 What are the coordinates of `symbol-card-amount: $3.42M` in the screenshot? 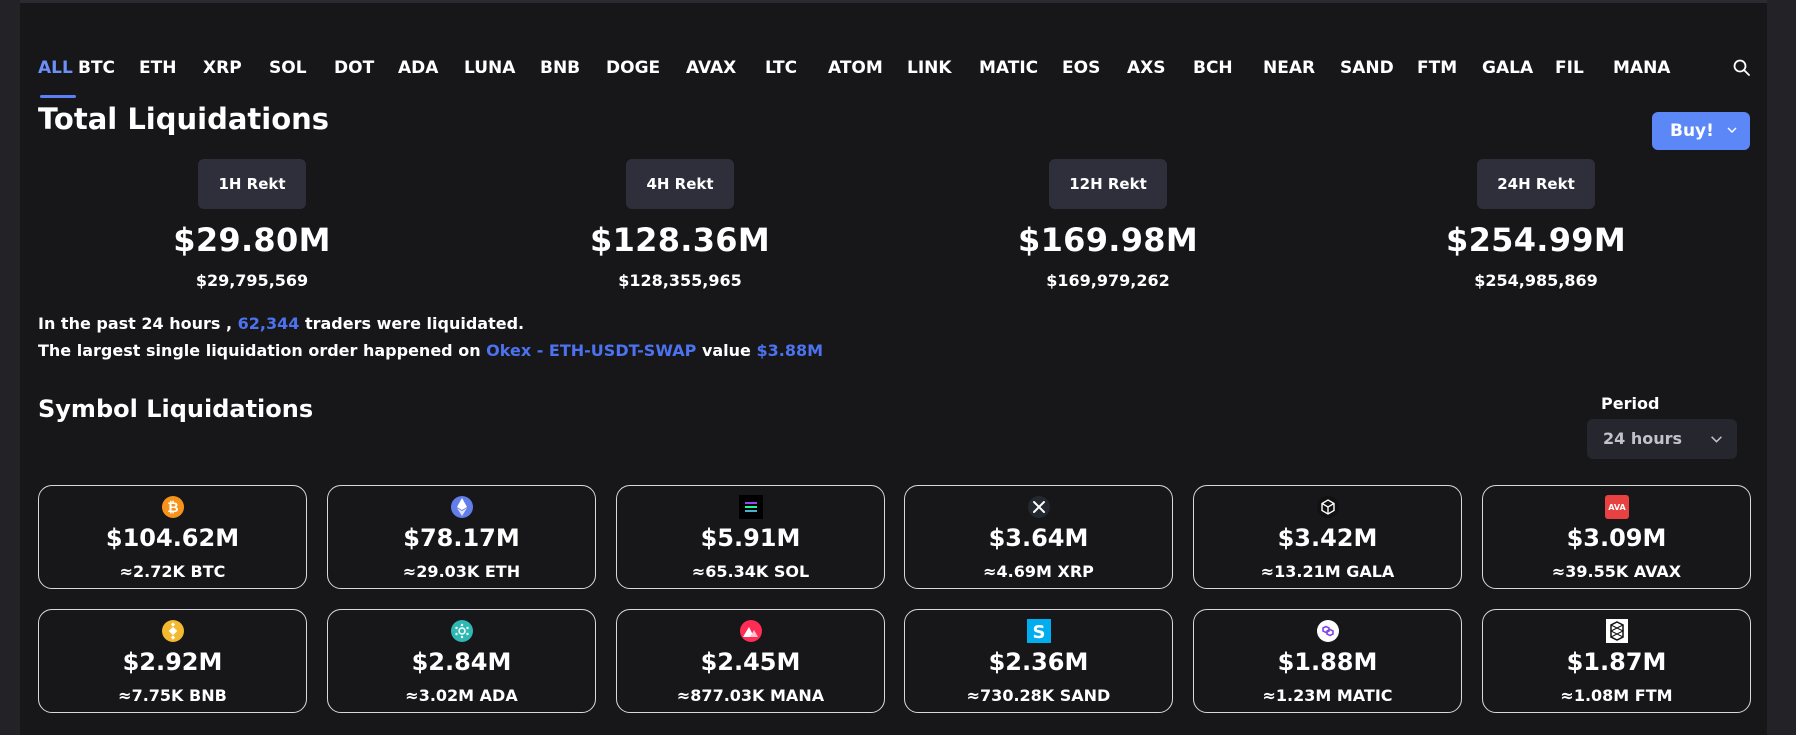 It's located at (1327, 538).